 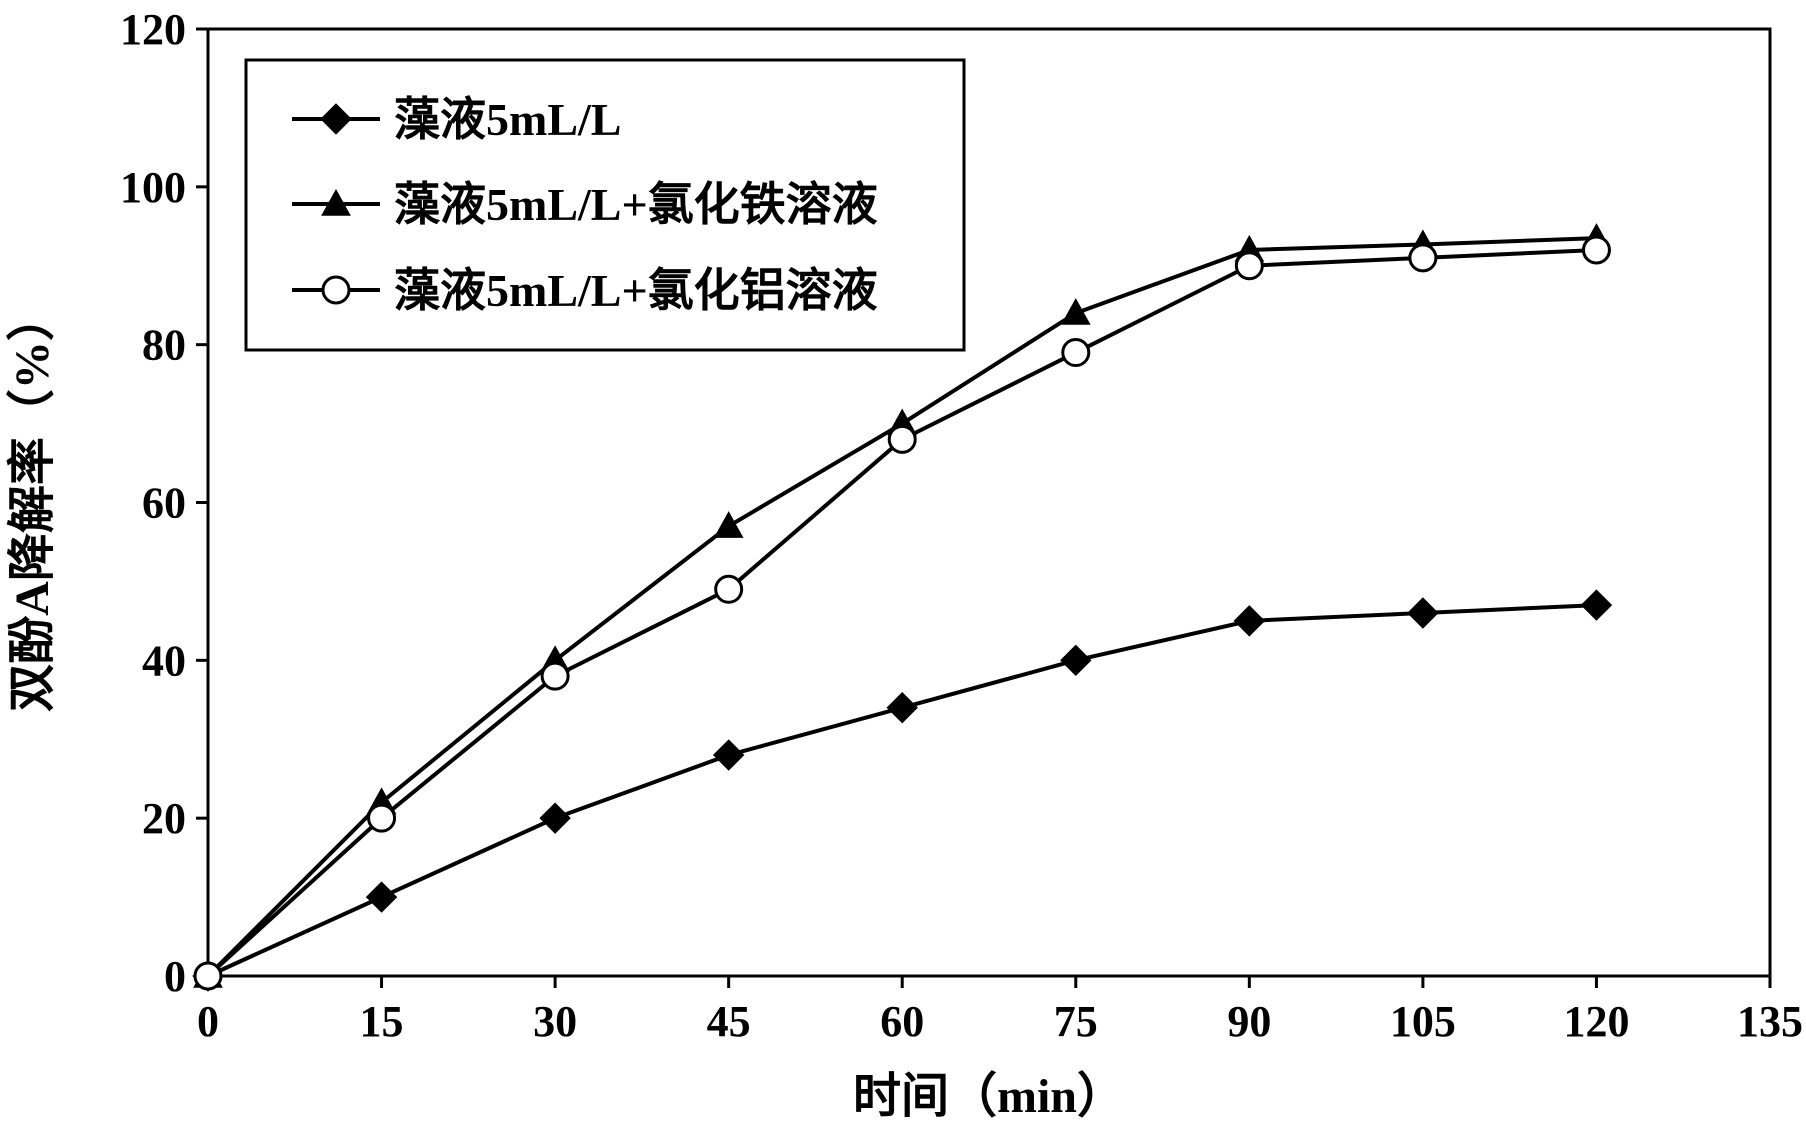 What do you see at coordinates (1596, 1021) in the screenshot?
I see `x-tick-label: 120` at bounding box center [1596, 1021].